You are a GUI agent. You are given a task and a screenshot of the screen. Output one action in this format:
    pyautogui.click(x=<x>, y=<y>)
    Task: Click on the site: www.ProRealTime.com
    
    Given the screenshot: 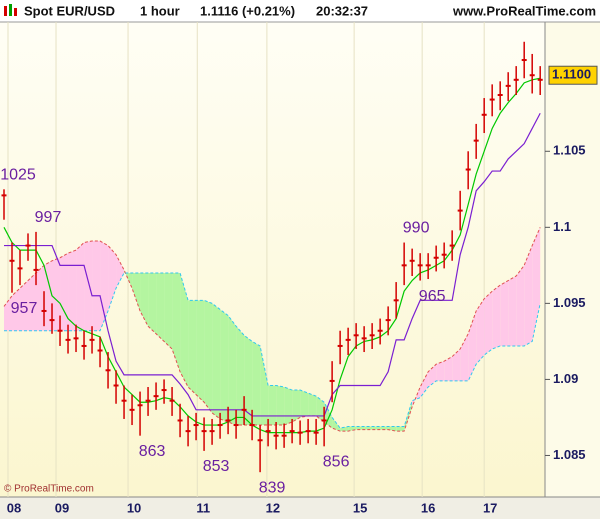 What is the action you would take?
    pyautogui.click(x=524, y=10)
    